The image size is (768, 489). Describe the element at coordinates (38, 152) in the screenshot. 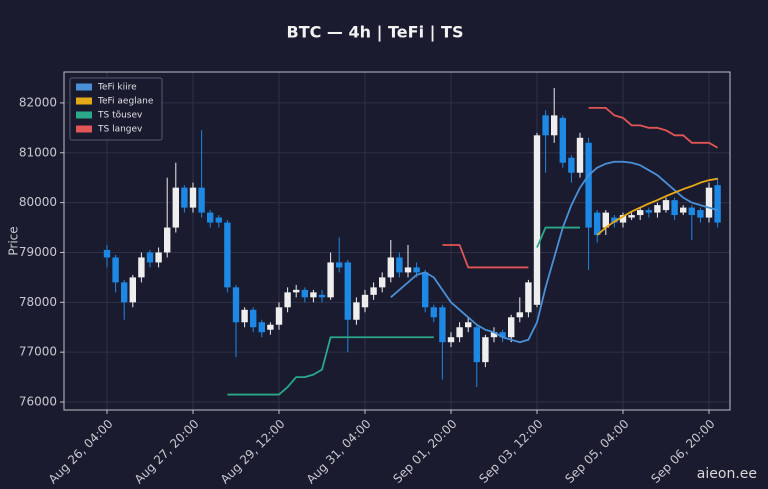

I see `y-tick-label: 81000` at that location.